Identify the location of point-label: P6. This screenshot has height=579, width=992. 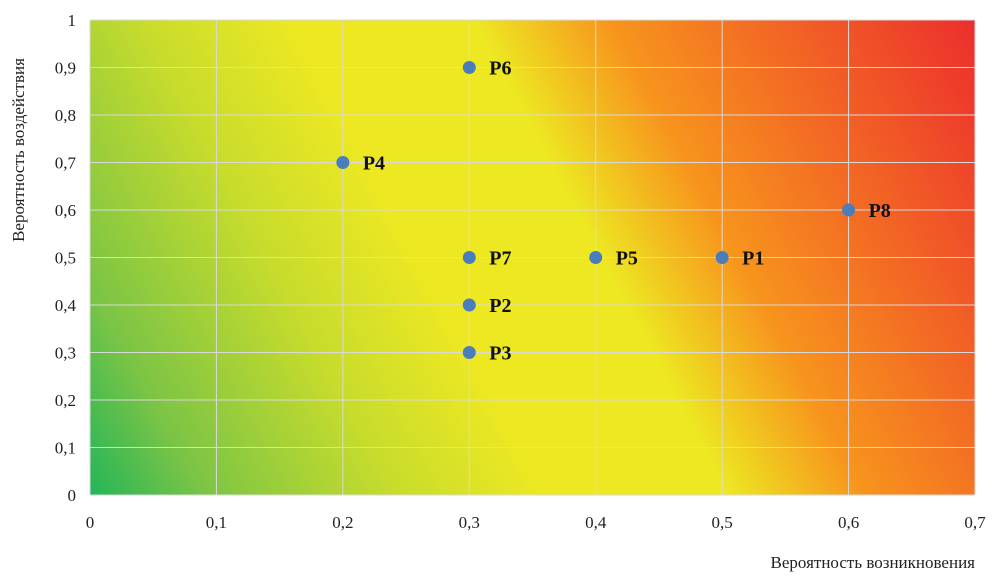
(500, 69).